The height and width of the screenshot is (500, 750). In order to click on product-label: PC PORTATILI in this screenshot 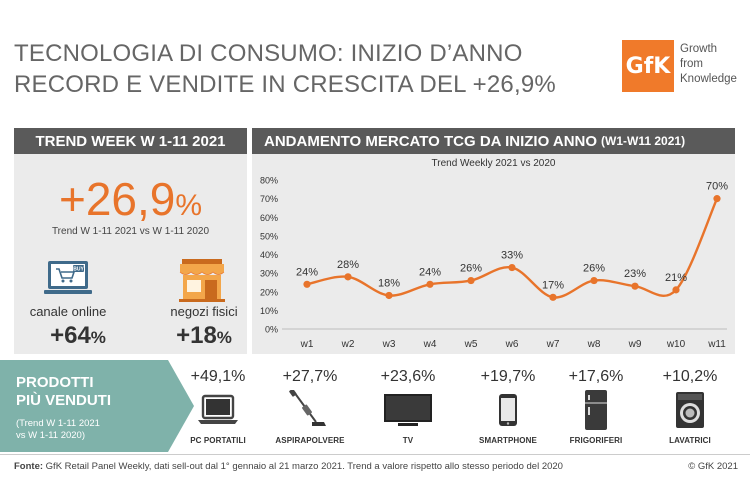, I will do `click(218, 440)`.